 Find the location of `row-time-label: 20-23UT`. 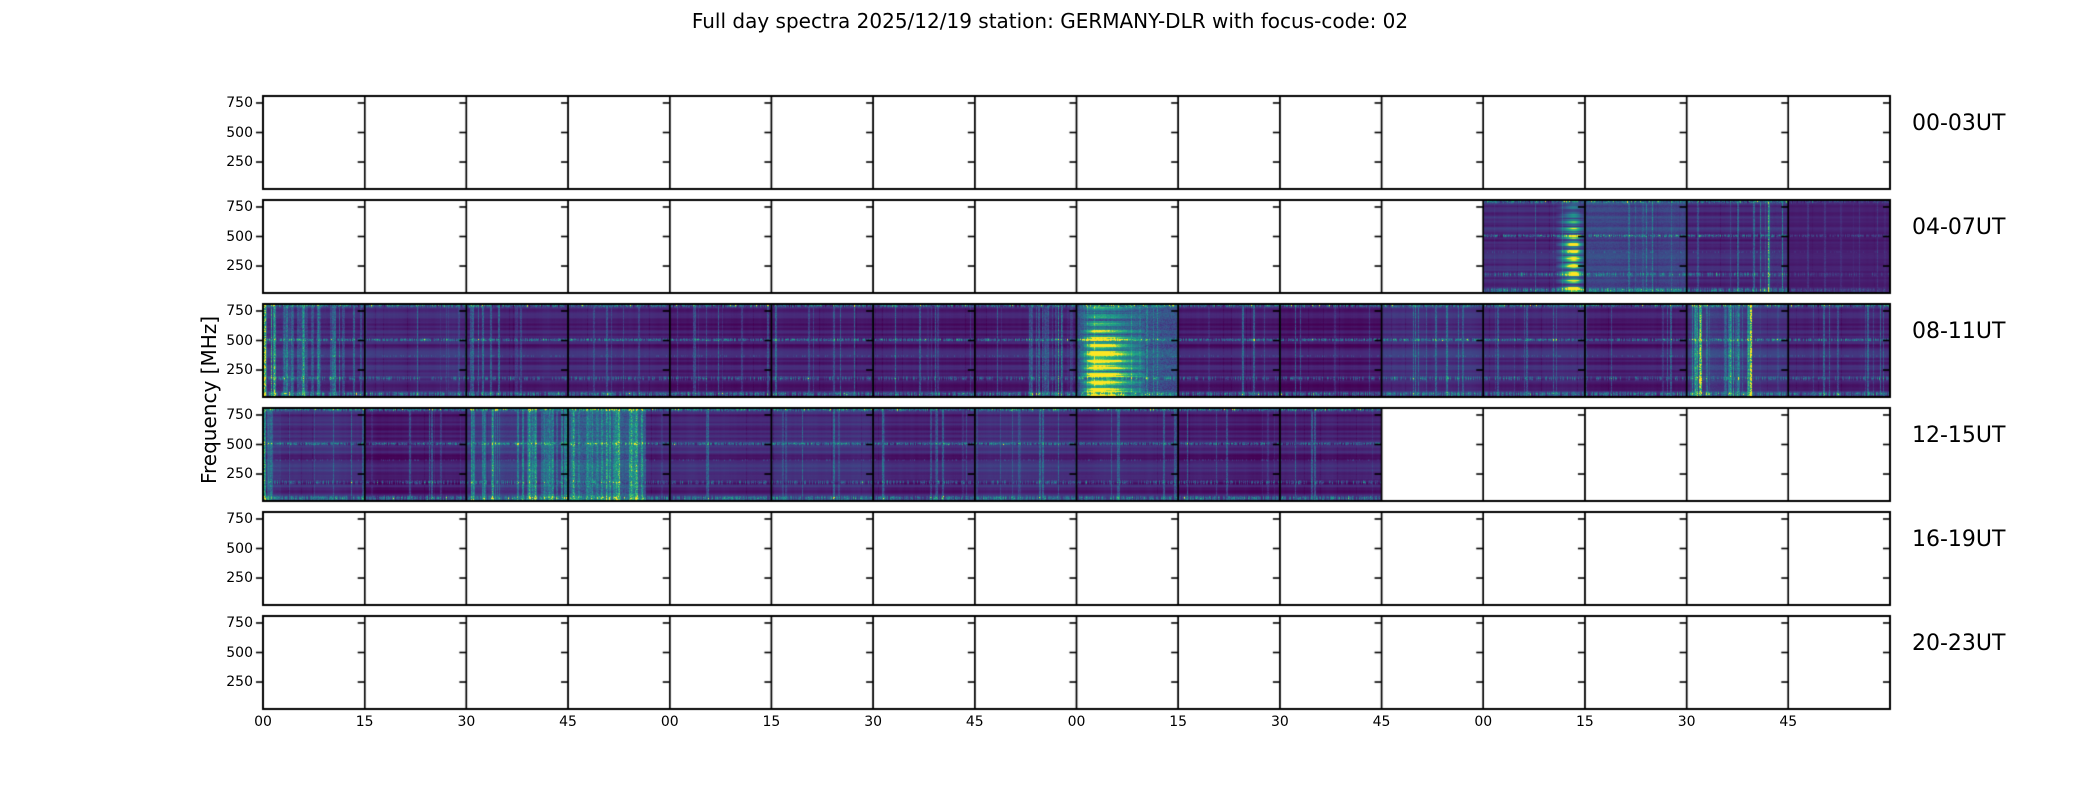

row-time-label: 20-23UT is located at coordinates (1959, 643).